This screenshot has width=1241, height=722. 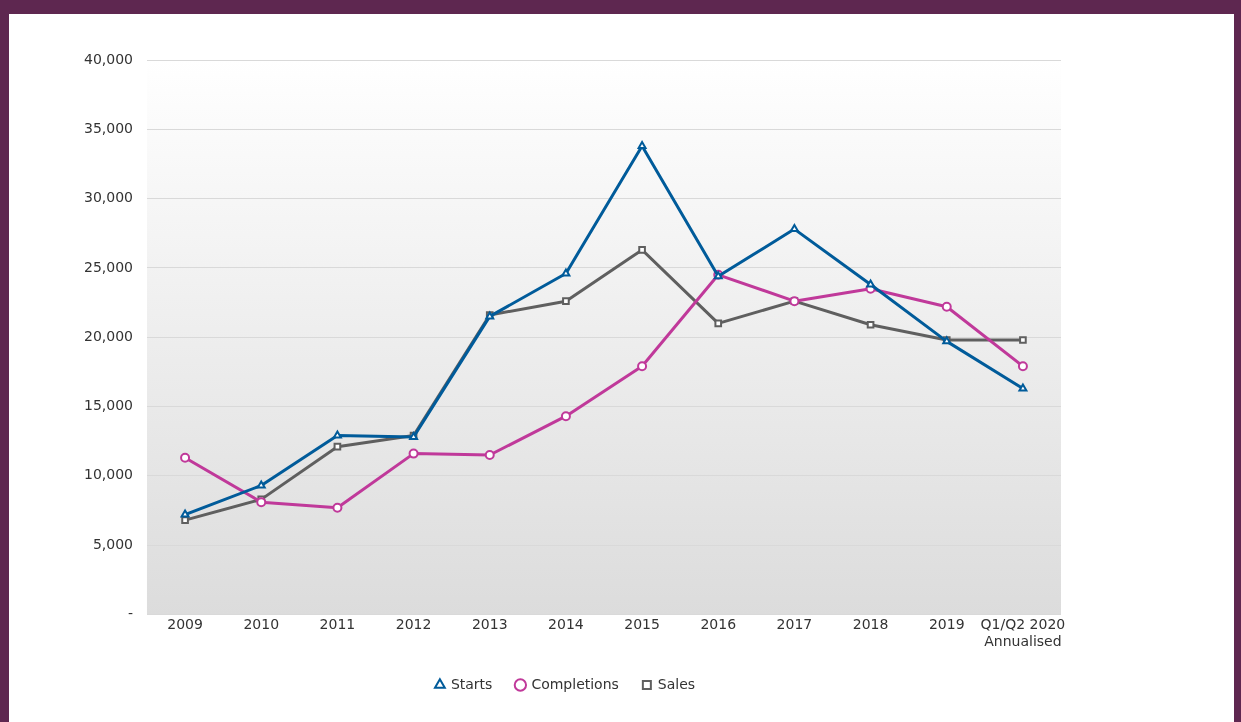 What do you see at coordinates (946, 624) in the screenshot?
I see `x-tick-label: 2019` at bounding box center [946, 624].